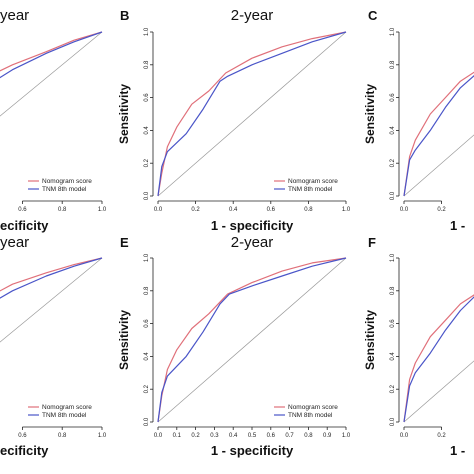 The width and height of the screenshot is (474, 474). I want to click on x-tick-label: 0.1, so click(177, 436).